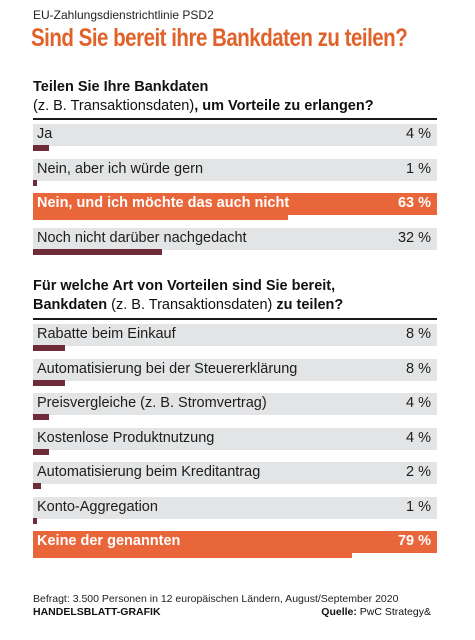 The width and height of the screenshot is (475, 640). I want to click on bar-value-label: 32 %, so click(414, 237).